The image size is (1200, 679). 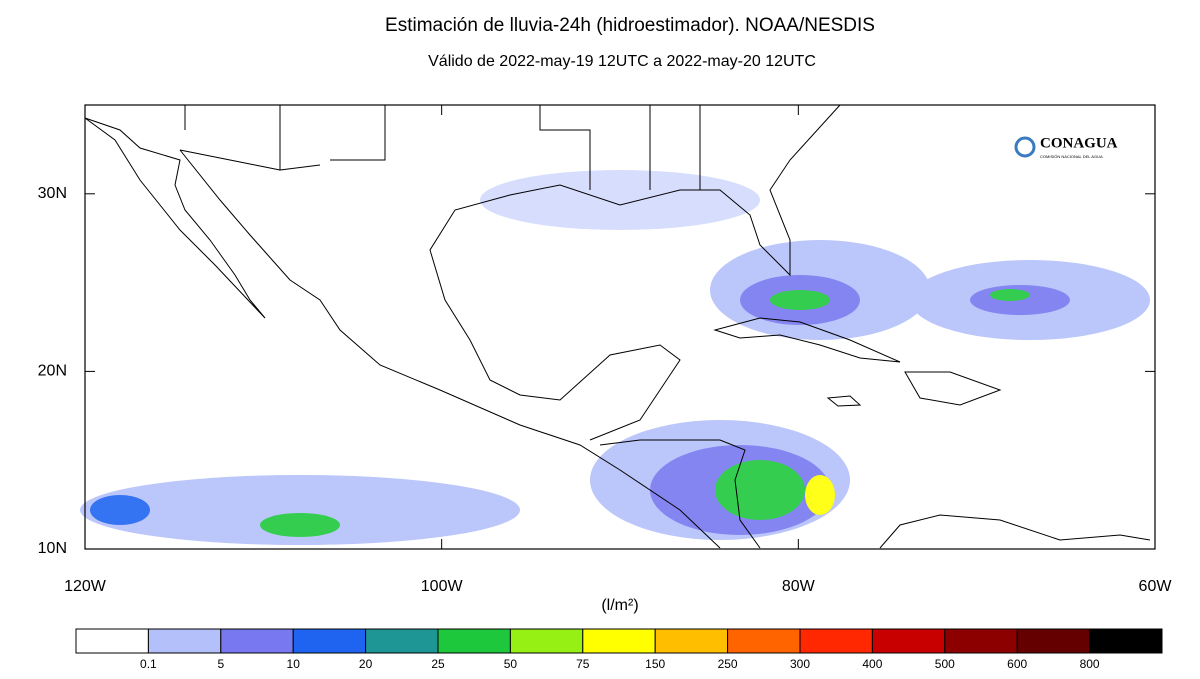 What do you see at coordinates (728, 664) in the screenshot?
I see `colorbar-label: 250` at bounding box center [728, 664].